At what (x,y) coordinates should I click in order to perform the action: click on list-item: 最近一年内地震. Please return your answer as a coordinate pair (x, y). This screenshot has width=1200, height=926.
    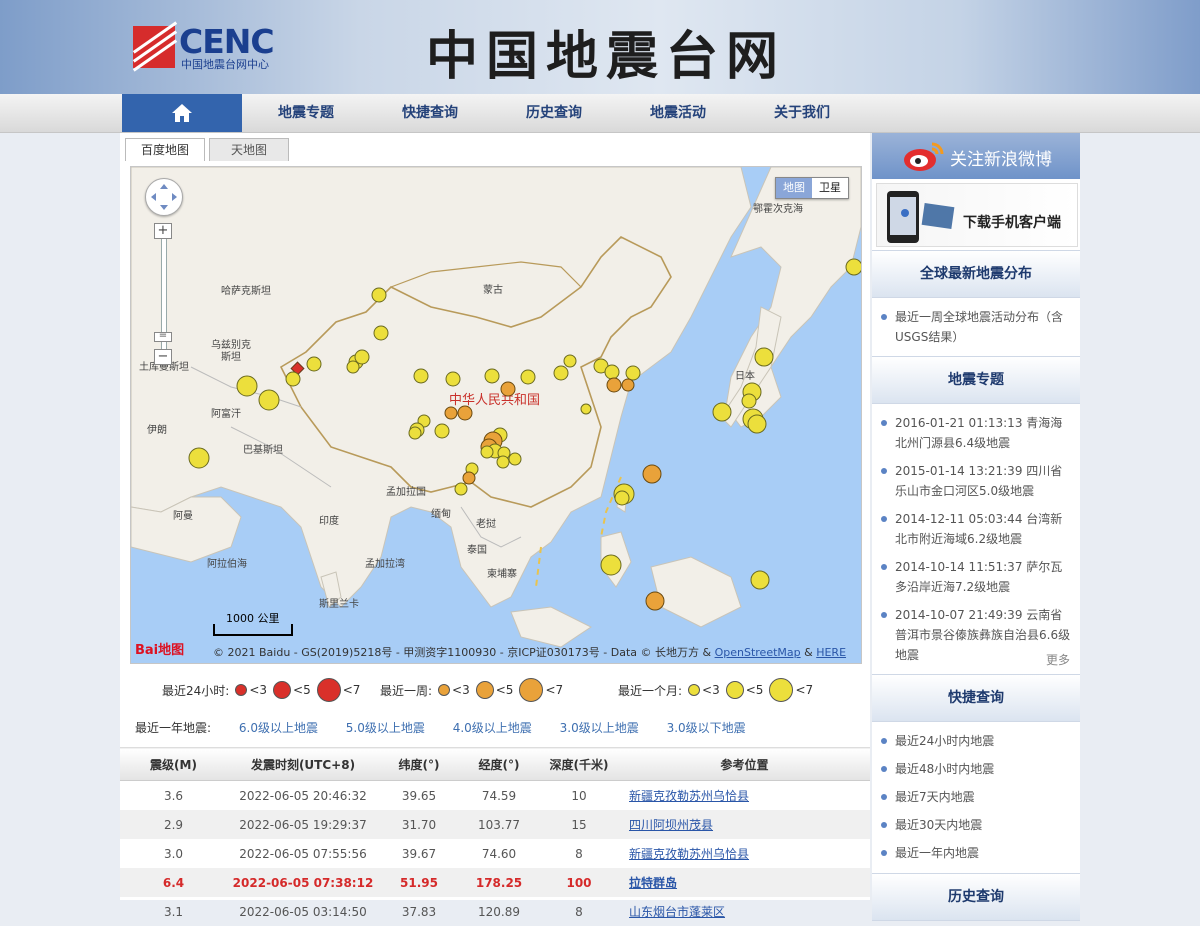
    Looking at the image, I should click on (976, 853).